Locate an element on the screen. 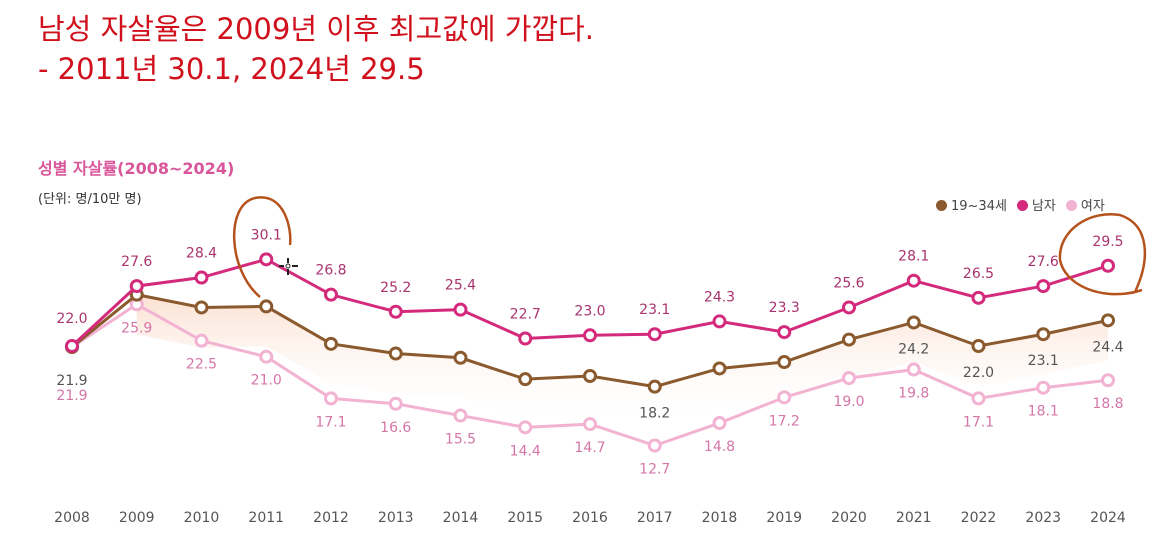 Image resolution: width=1163 pixels, height=541 pixels. annotation-circle is located at coordinates (1102, 254).